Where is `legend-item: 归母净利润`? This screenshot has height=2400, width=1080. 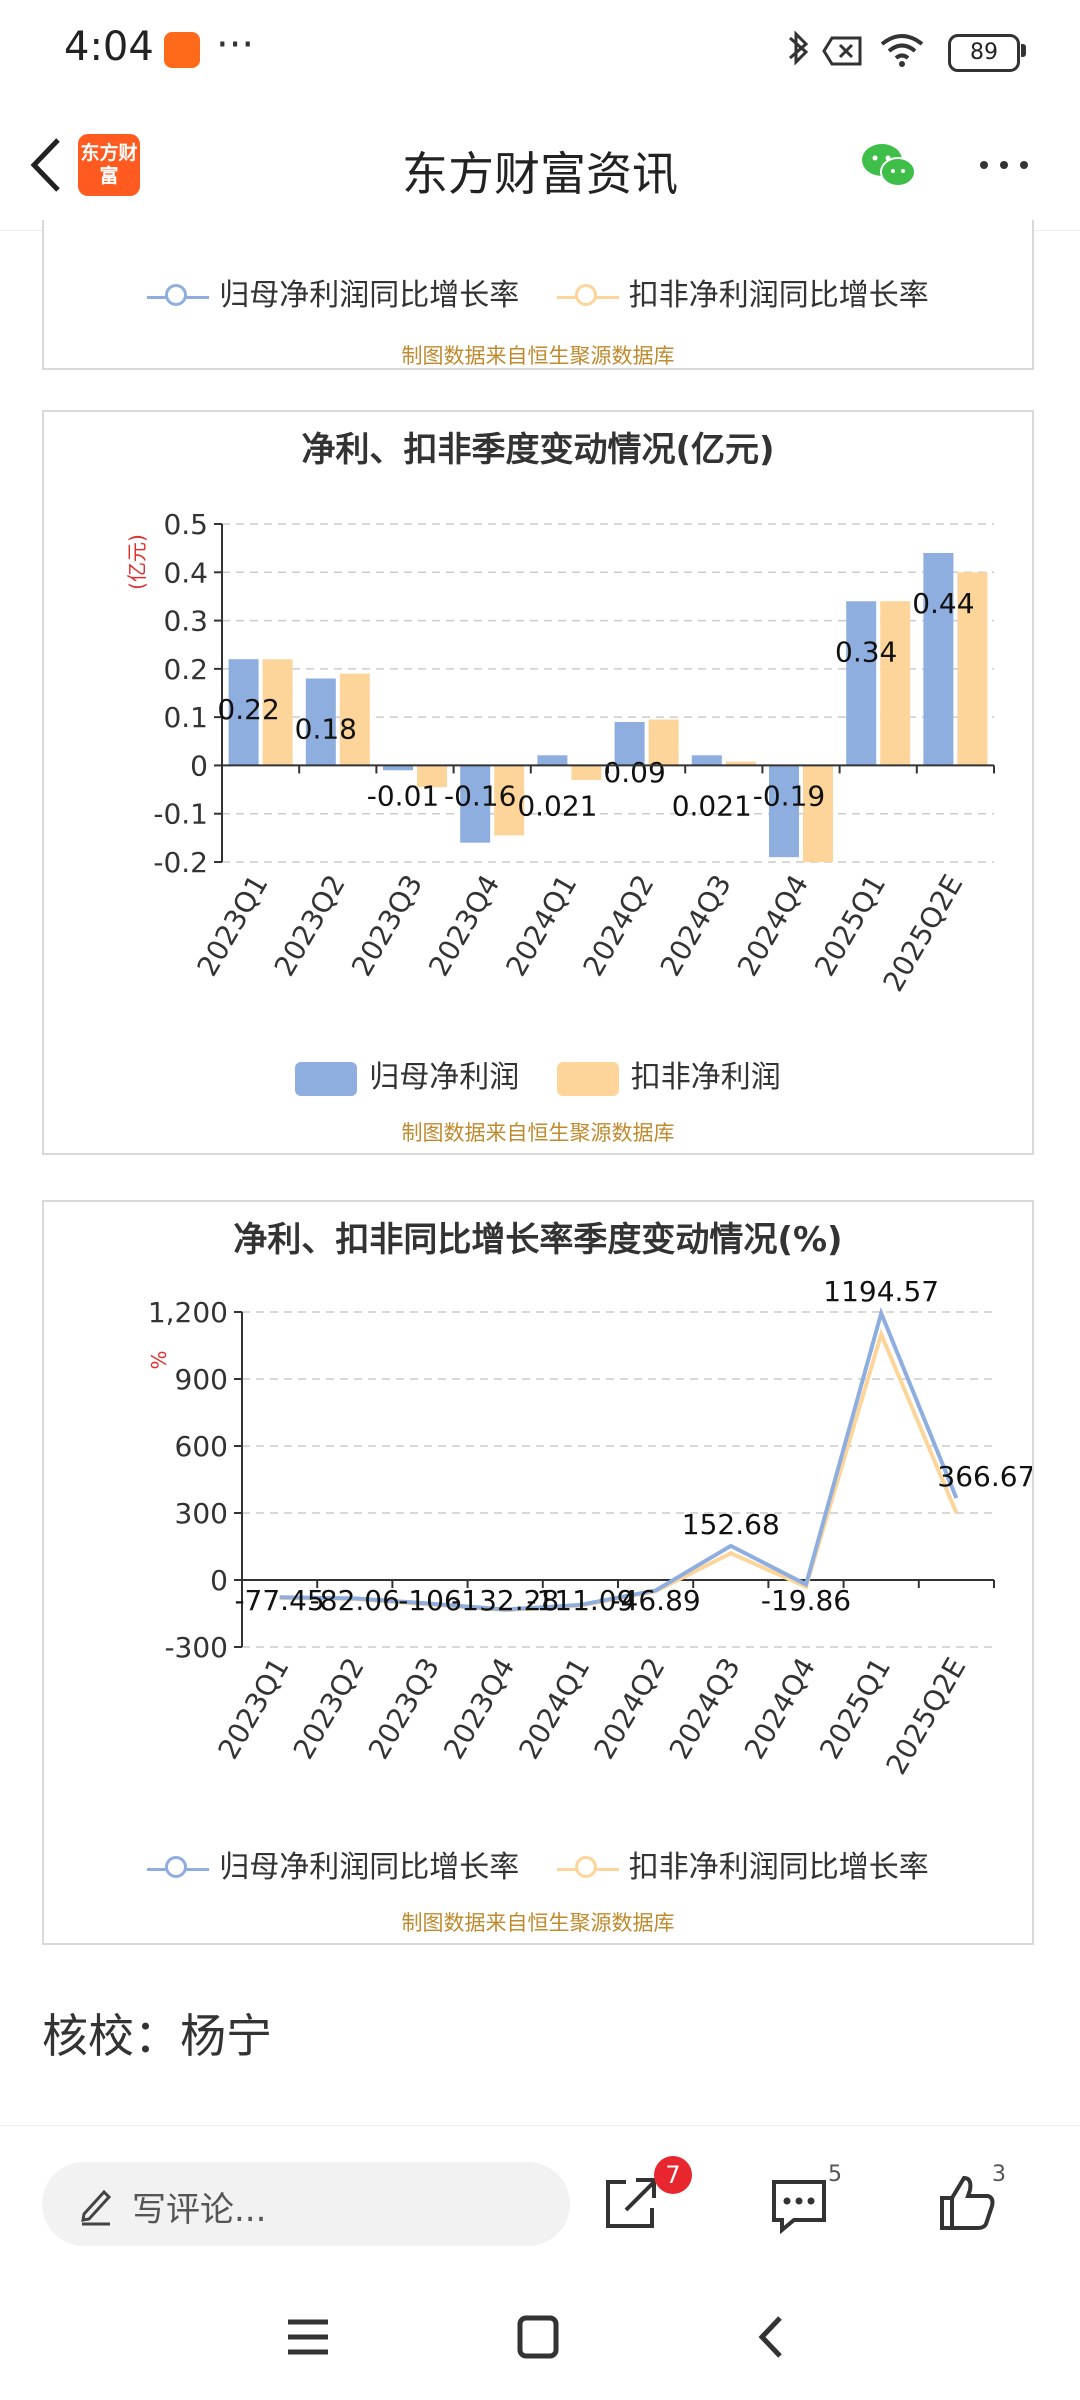
legend-item: 归母净利润 is located at coordinates (407, 1074).